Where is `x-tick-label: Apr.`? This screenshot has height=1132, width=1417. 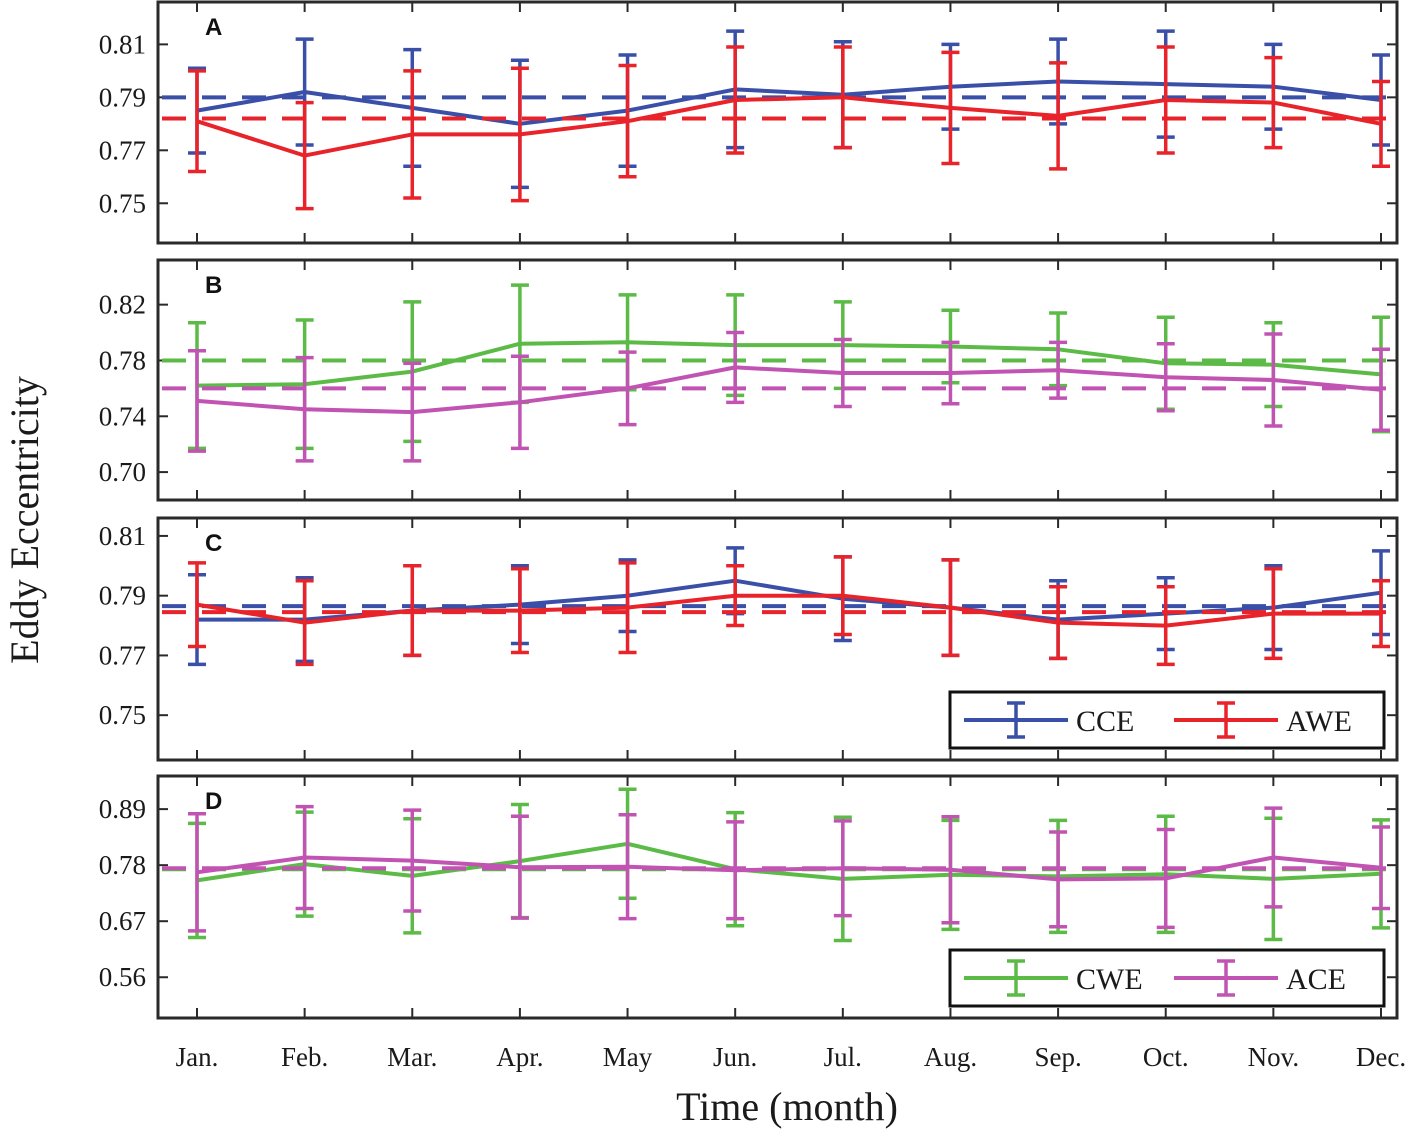 x-tick-label: Apr. is located at coordinates (519, 1057).